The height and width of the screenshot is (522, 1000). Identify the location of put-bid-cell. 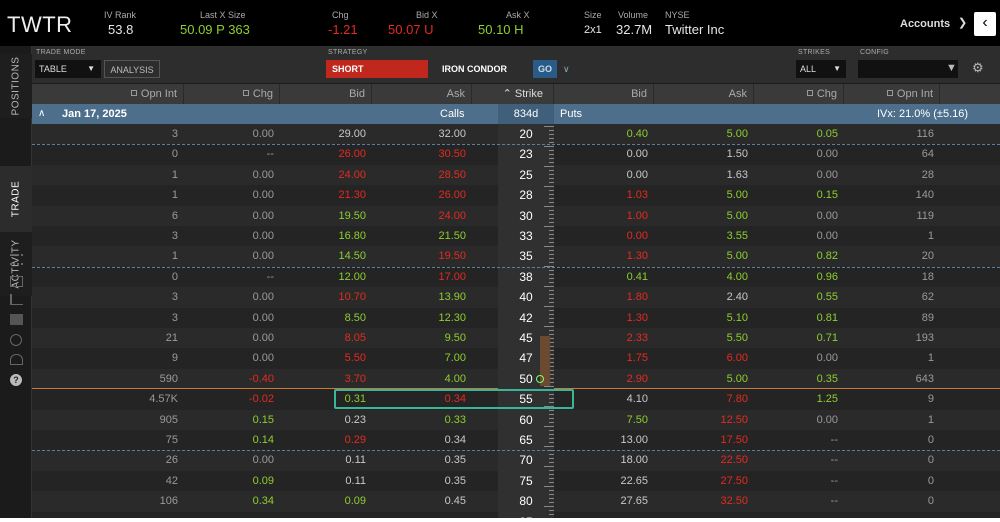
(601, 515).